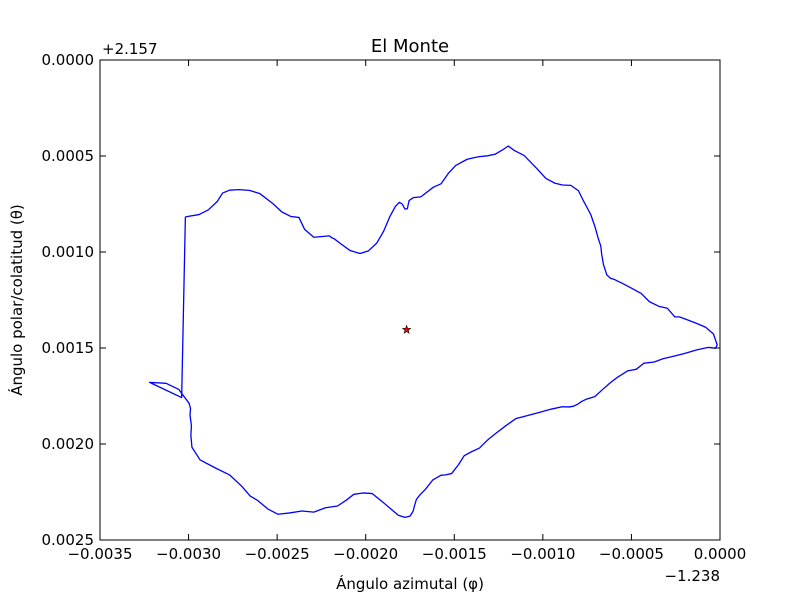 The height and width of the screenshot is (600, 800). Describe the element at coordinates (16, 300) in the screenshot. I see `y-axis-label: Ángulo polar/colatitud (θ)` at that location.